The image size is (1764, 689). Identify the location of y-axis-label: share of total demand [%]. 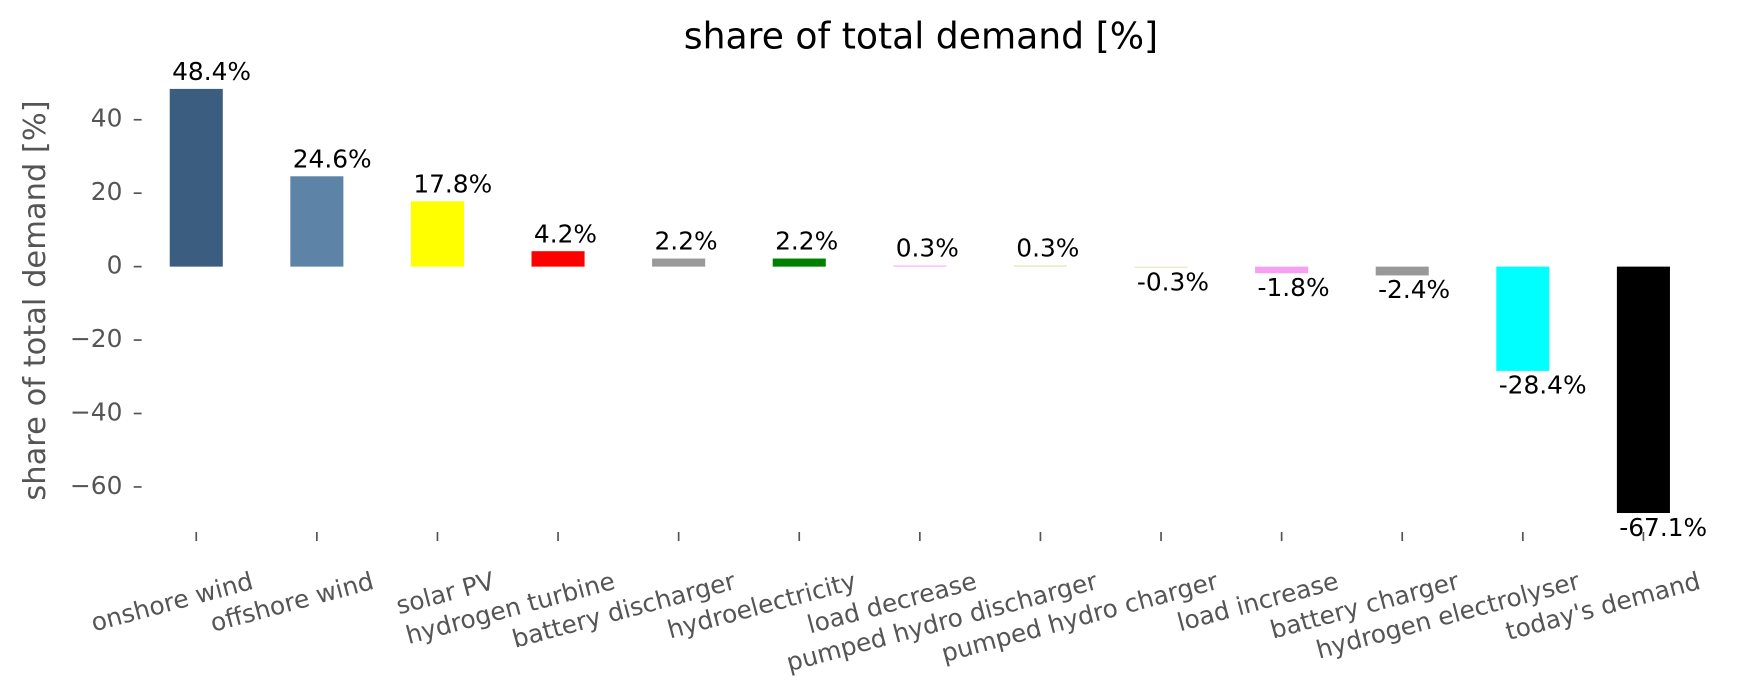
(35, 300).